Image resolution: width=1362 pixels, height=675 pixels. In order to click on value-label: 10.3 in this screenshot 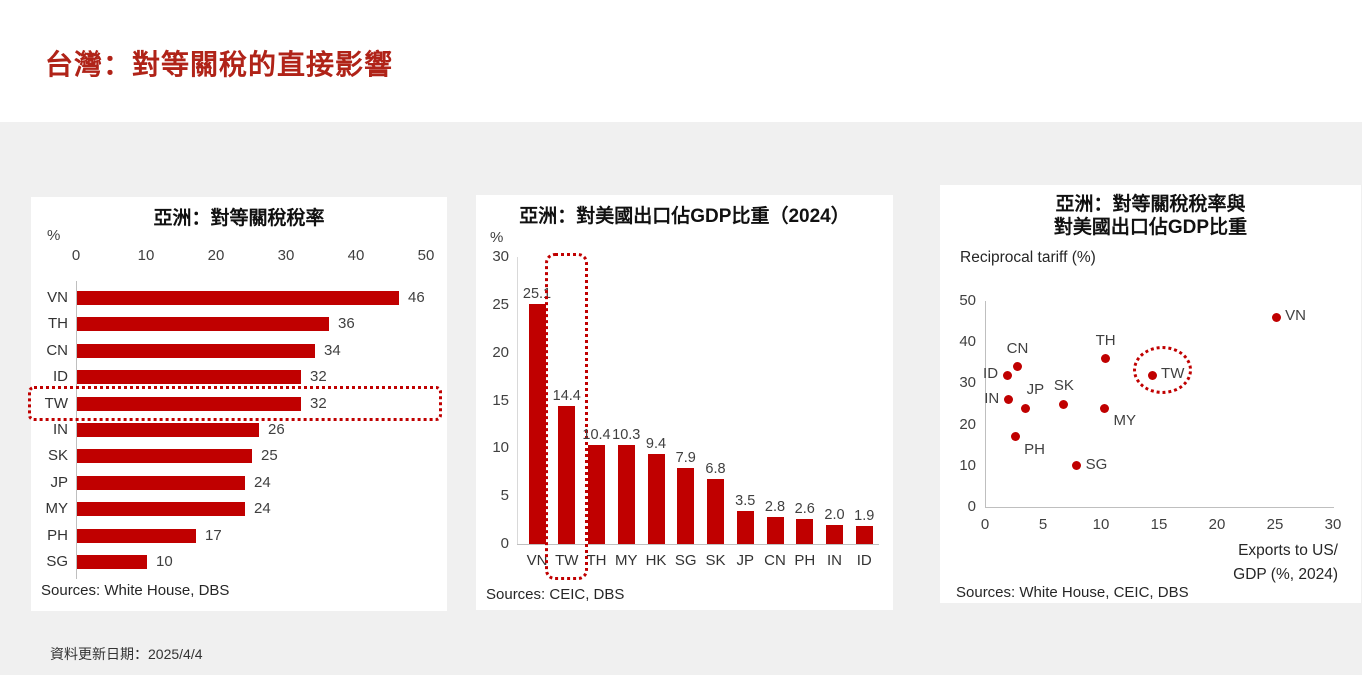, I will do `click(626, 435)`.